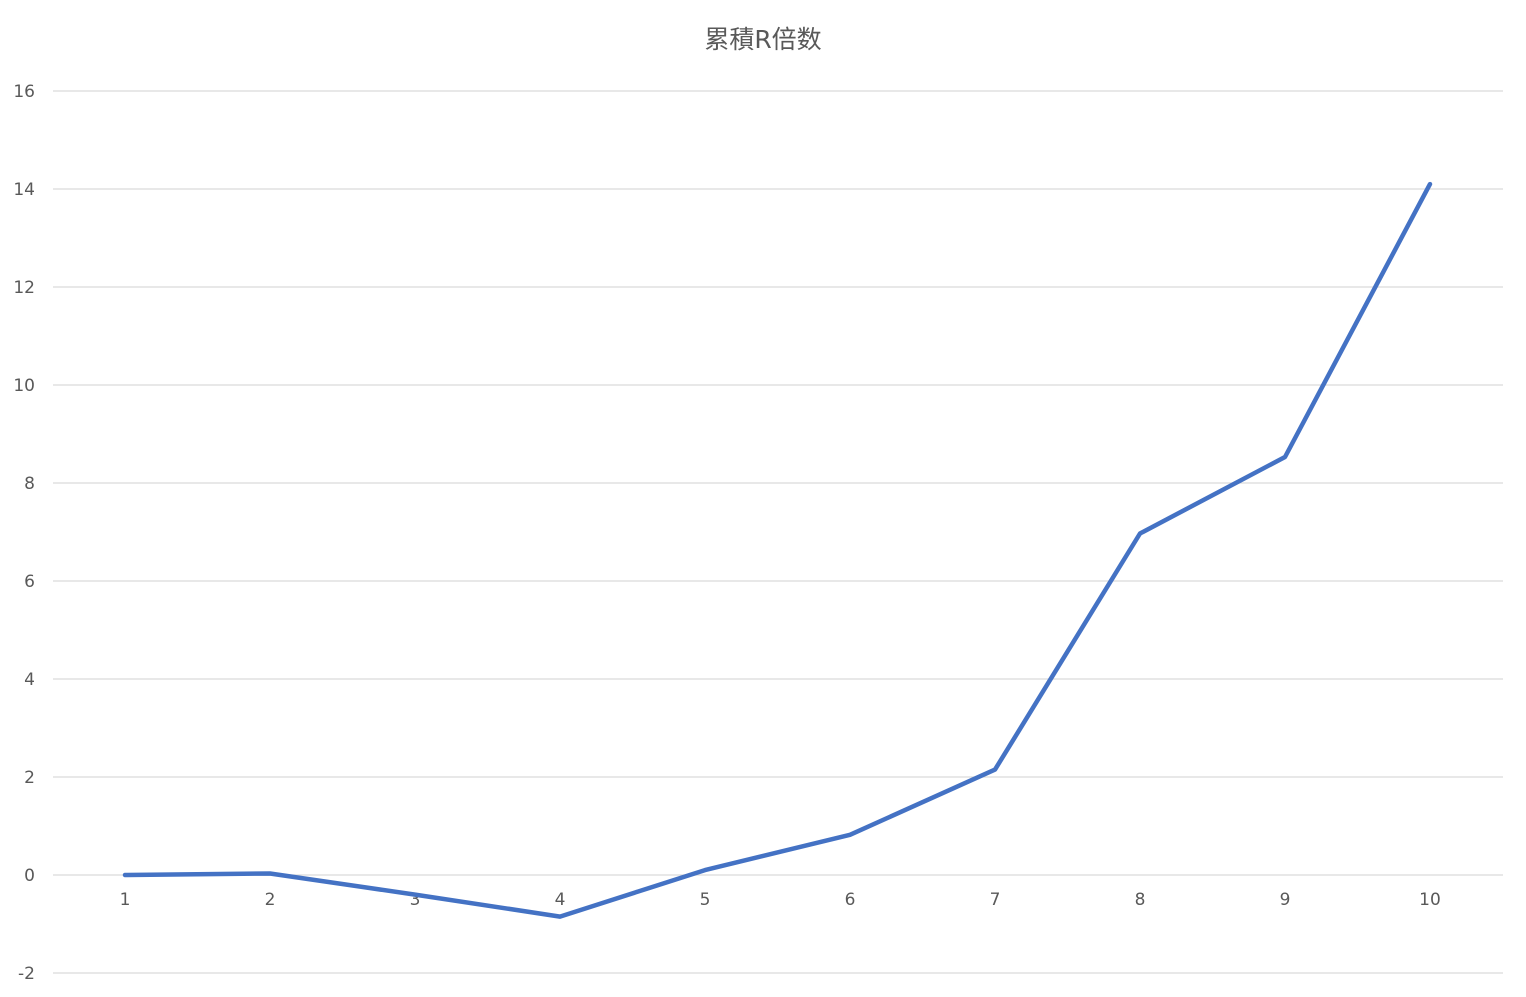 The height and width of the screenshot is (997, 1526). I want to click on y-tick-label: 10, so click(24, 386).